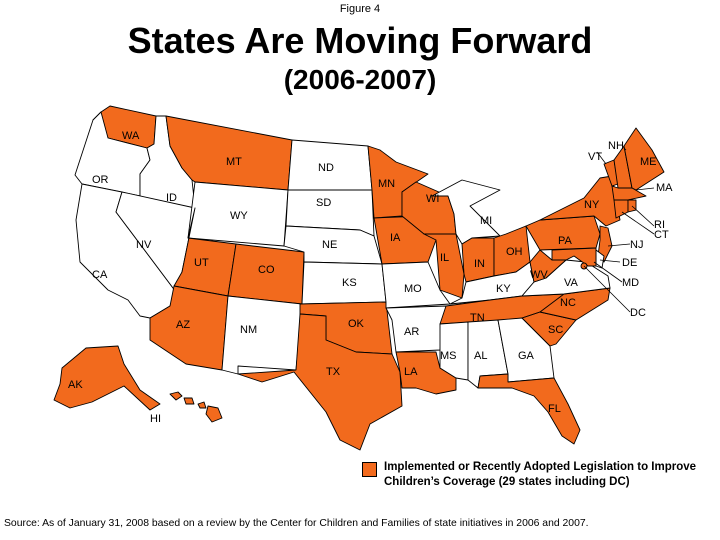 This screenshot has width=720, height=540. What do you see at coordinates (526, 356) in the screenshot?
I see `label-GA: GA` at bounding box center [526, 356].